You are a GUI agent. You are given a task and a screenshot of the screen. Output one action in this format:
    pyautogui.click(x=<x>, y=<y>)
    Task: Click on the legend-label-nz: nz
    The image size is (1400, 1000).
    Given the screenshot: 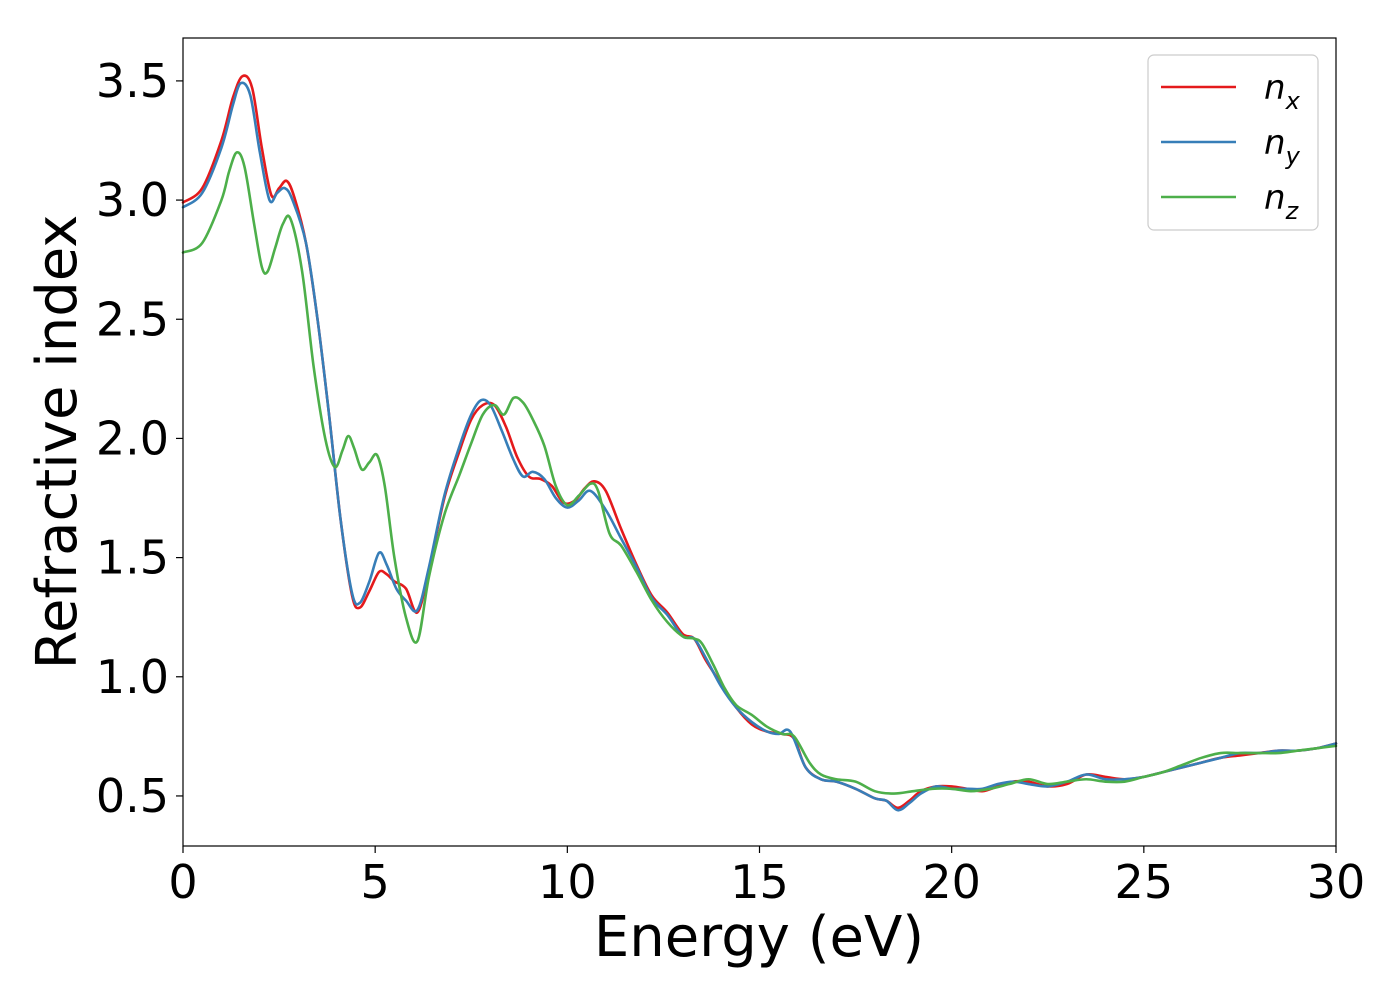 What is the action you would take?
    pyautogui.click(x=1282, y=201)
    